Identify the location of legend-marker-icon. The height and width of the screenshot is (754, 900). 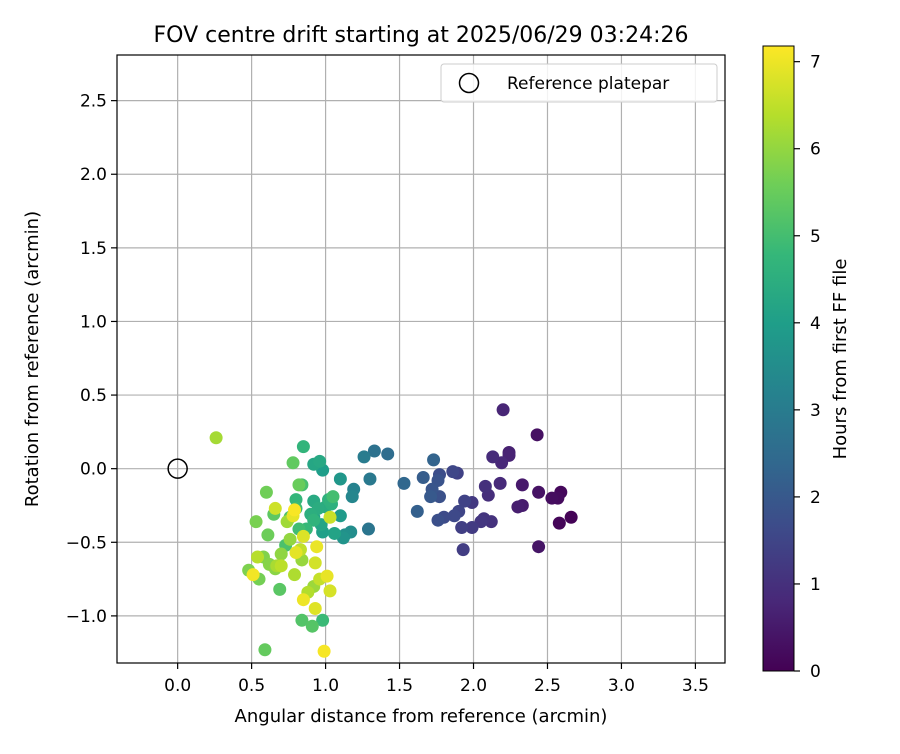
(469, 83).